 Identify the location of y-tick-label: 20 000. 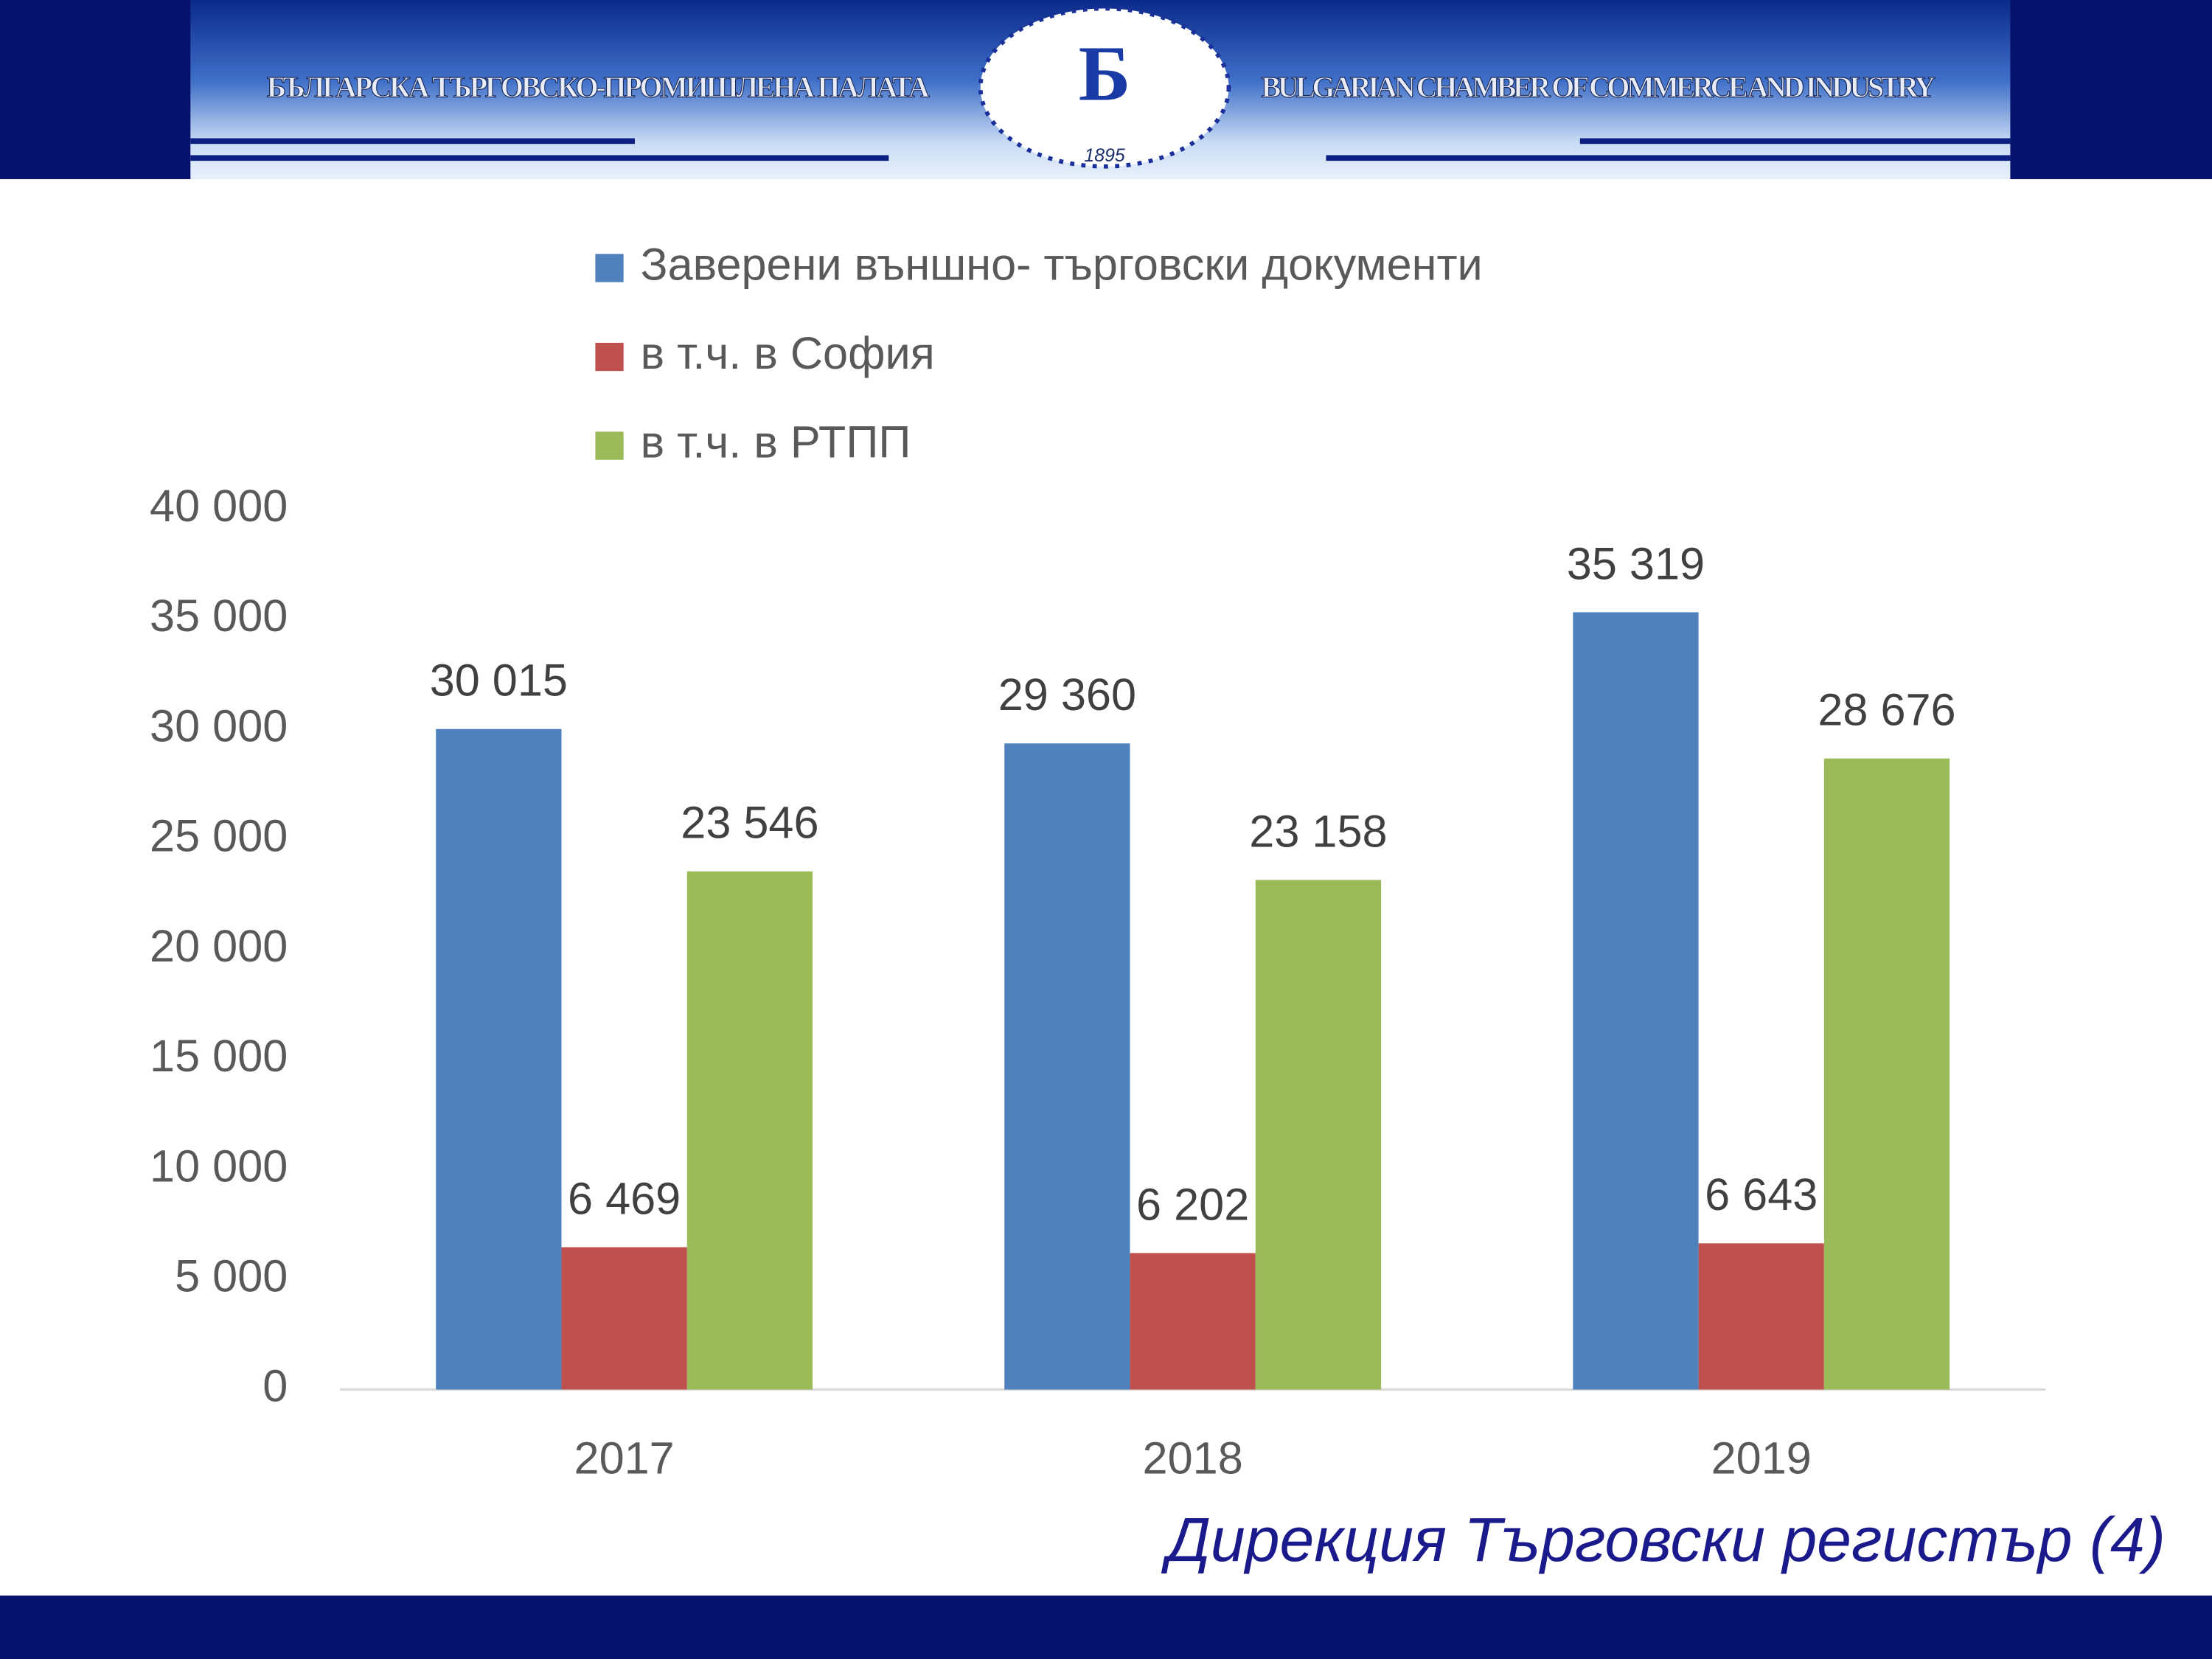
(219, 946).